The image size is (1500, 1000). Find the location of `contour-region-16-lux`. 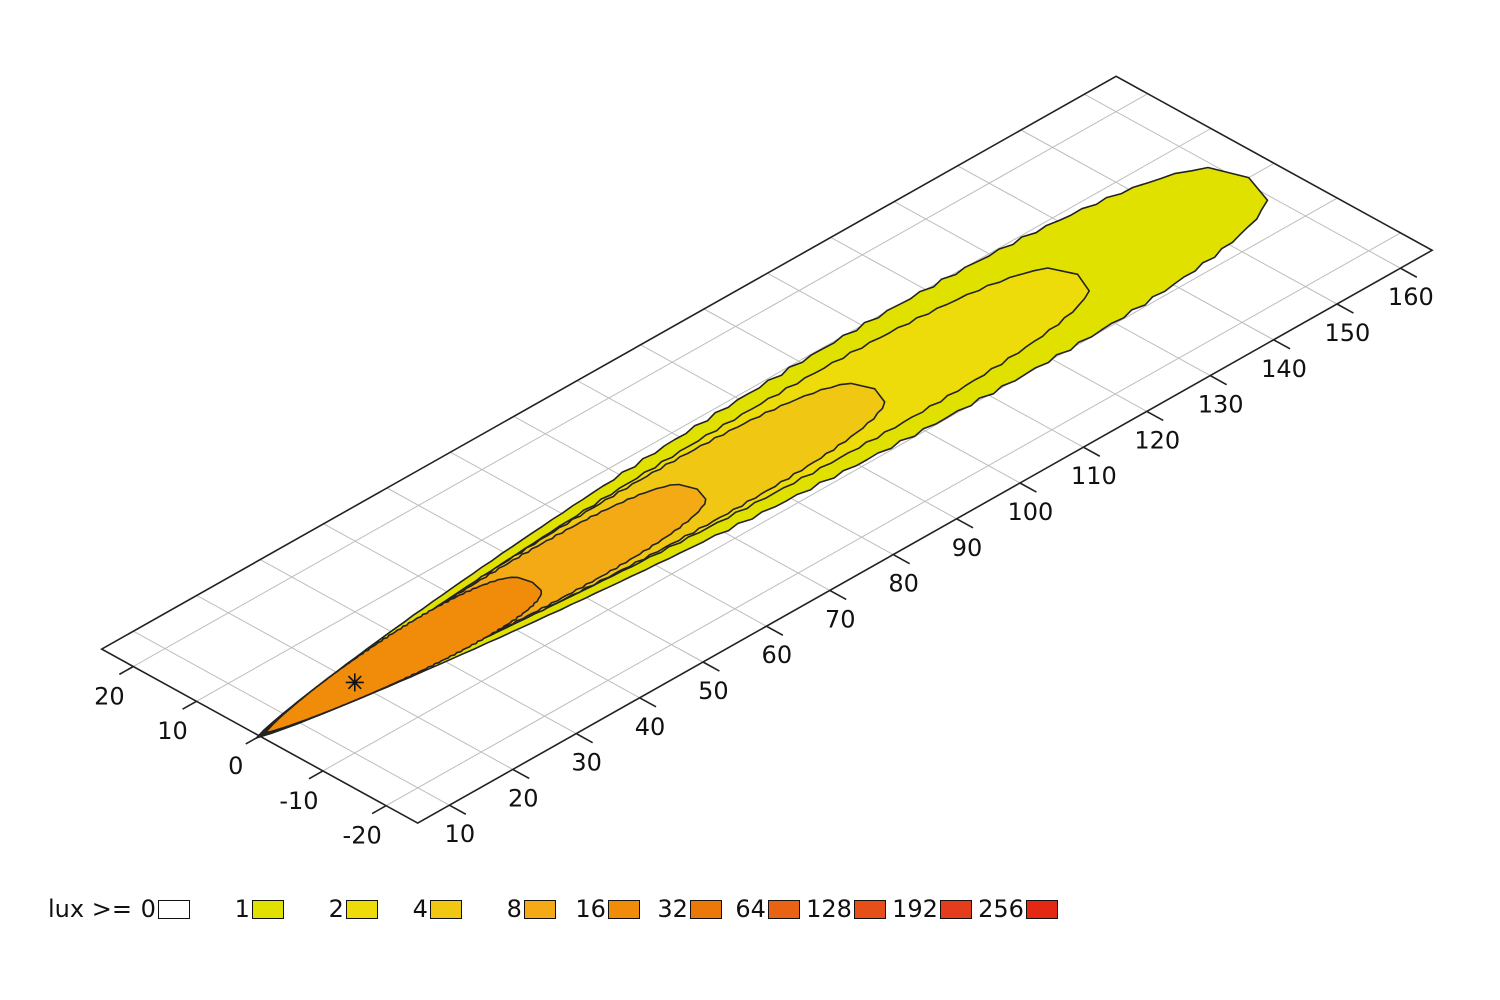

contour-region-16-lux is located at coordinates (404, 655).